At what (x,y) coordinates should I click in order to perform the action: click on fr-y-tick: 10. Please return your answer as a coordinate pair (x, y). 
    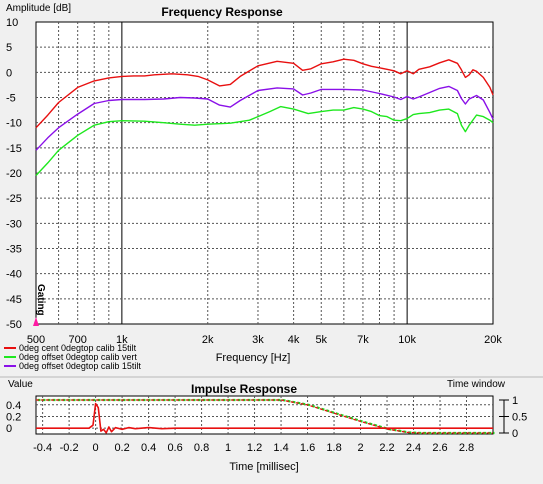
    Looking at the image, I should click on (12, 23).